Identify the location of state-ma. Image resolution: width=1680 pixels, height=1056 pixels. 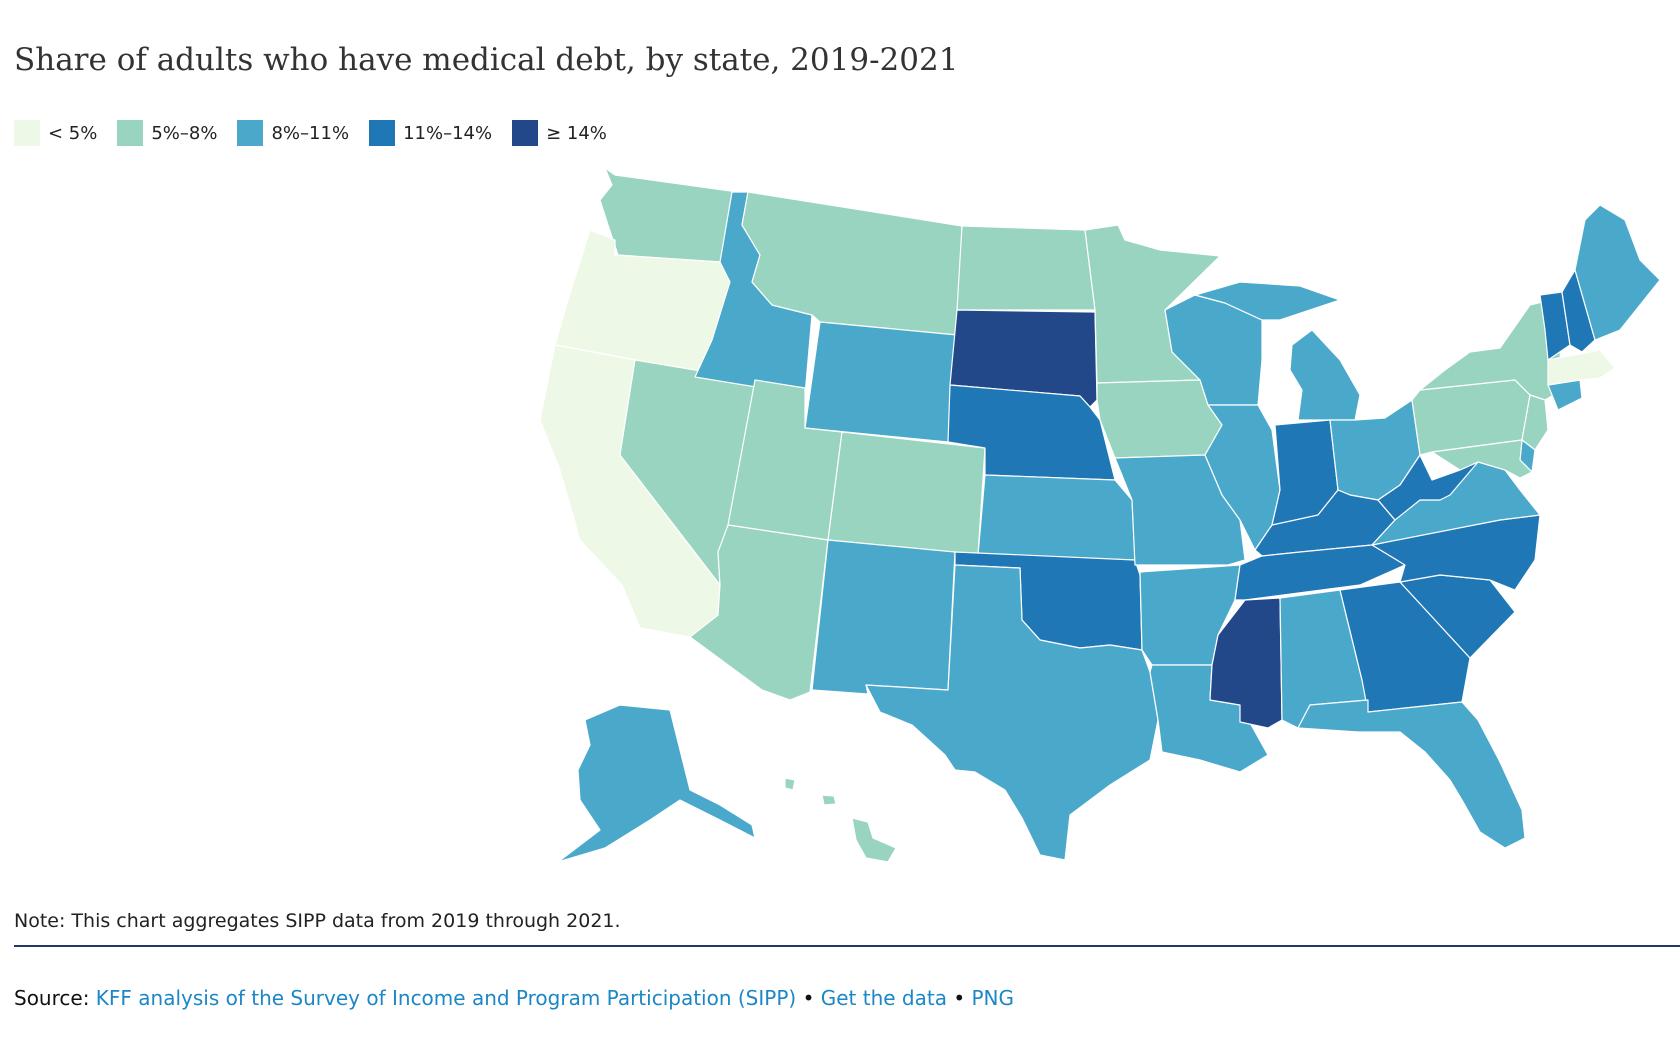
(1581, 367).